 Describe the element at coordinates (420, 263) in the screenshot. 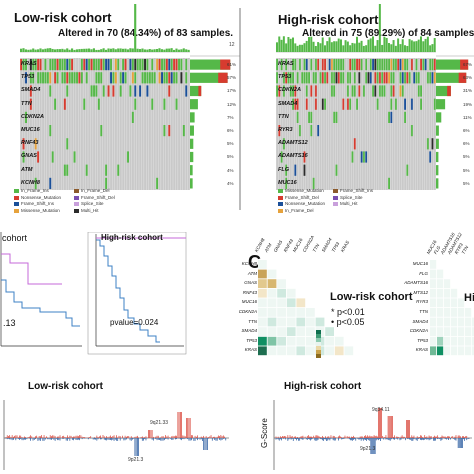

I see `heat-high-row-label: MUC16` at that location.